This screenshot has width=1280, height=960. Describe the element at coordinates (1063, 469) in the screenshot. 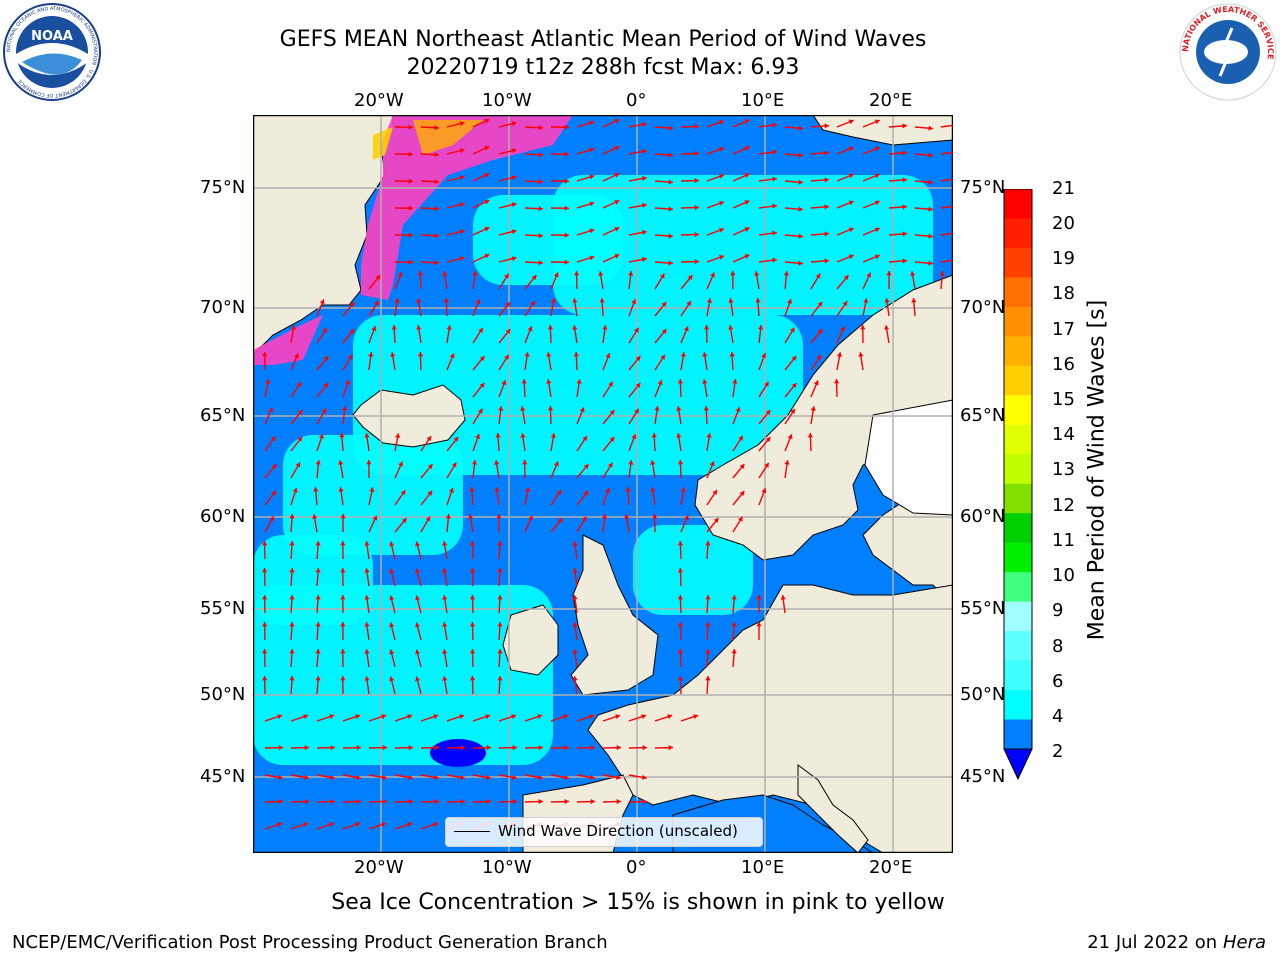

I see `colorbar-tick-label: 13` at that location.